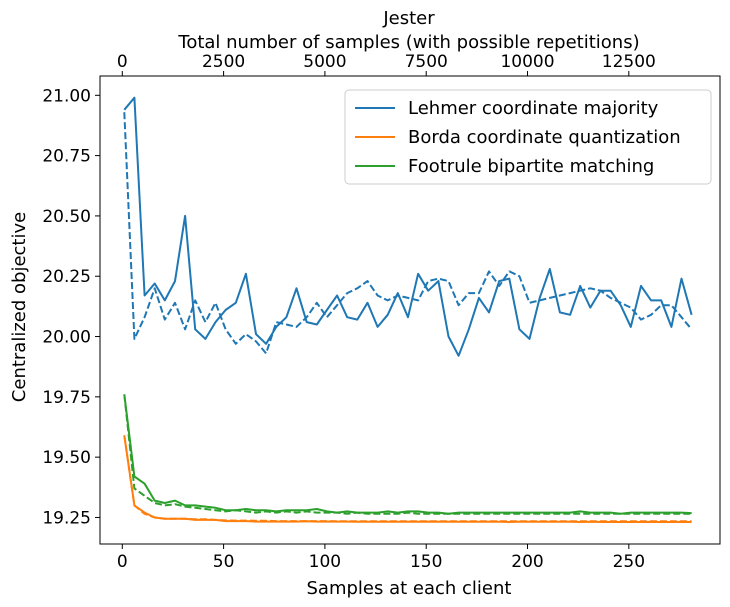 The height and width of the screenshot is (607, 730). I want to click on legend-label: Footrule bipartite matching, so click(531, 166).